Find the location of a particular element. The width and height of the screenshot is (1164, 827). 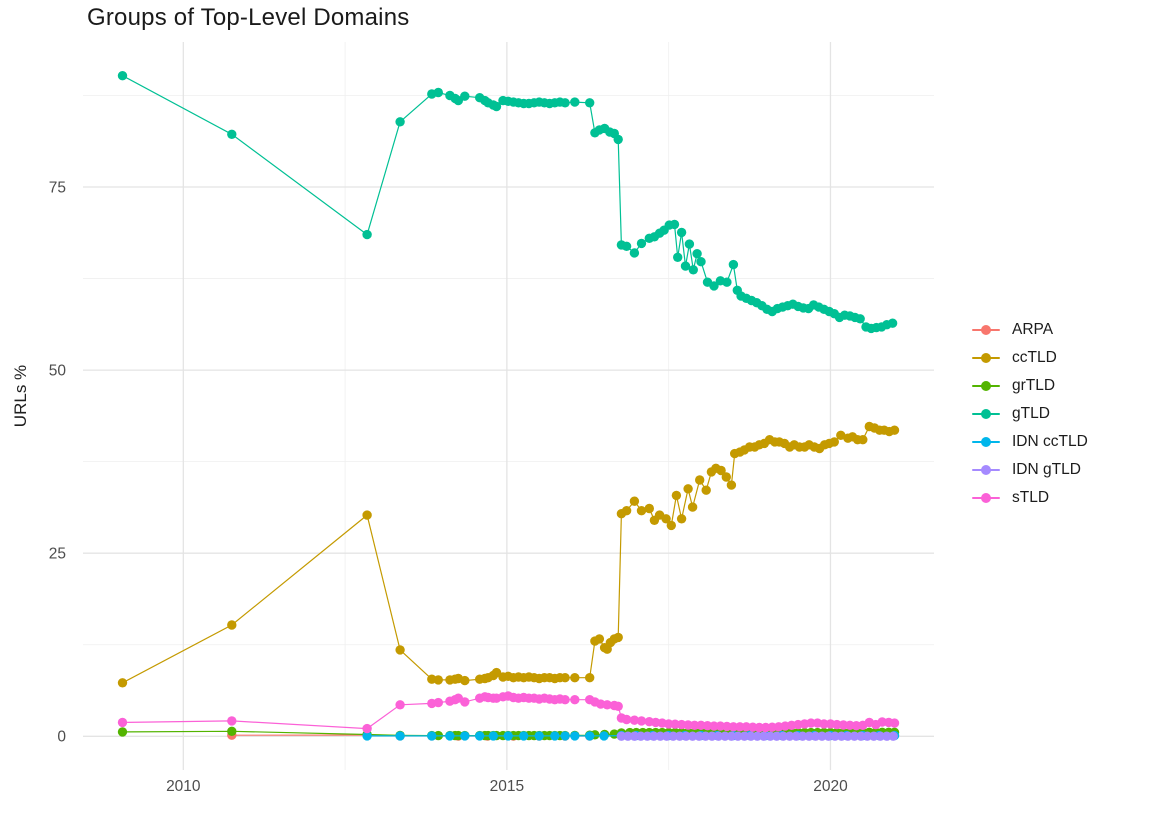

legend-label-gtld: gTLD is located at coordinates (1031, 413).